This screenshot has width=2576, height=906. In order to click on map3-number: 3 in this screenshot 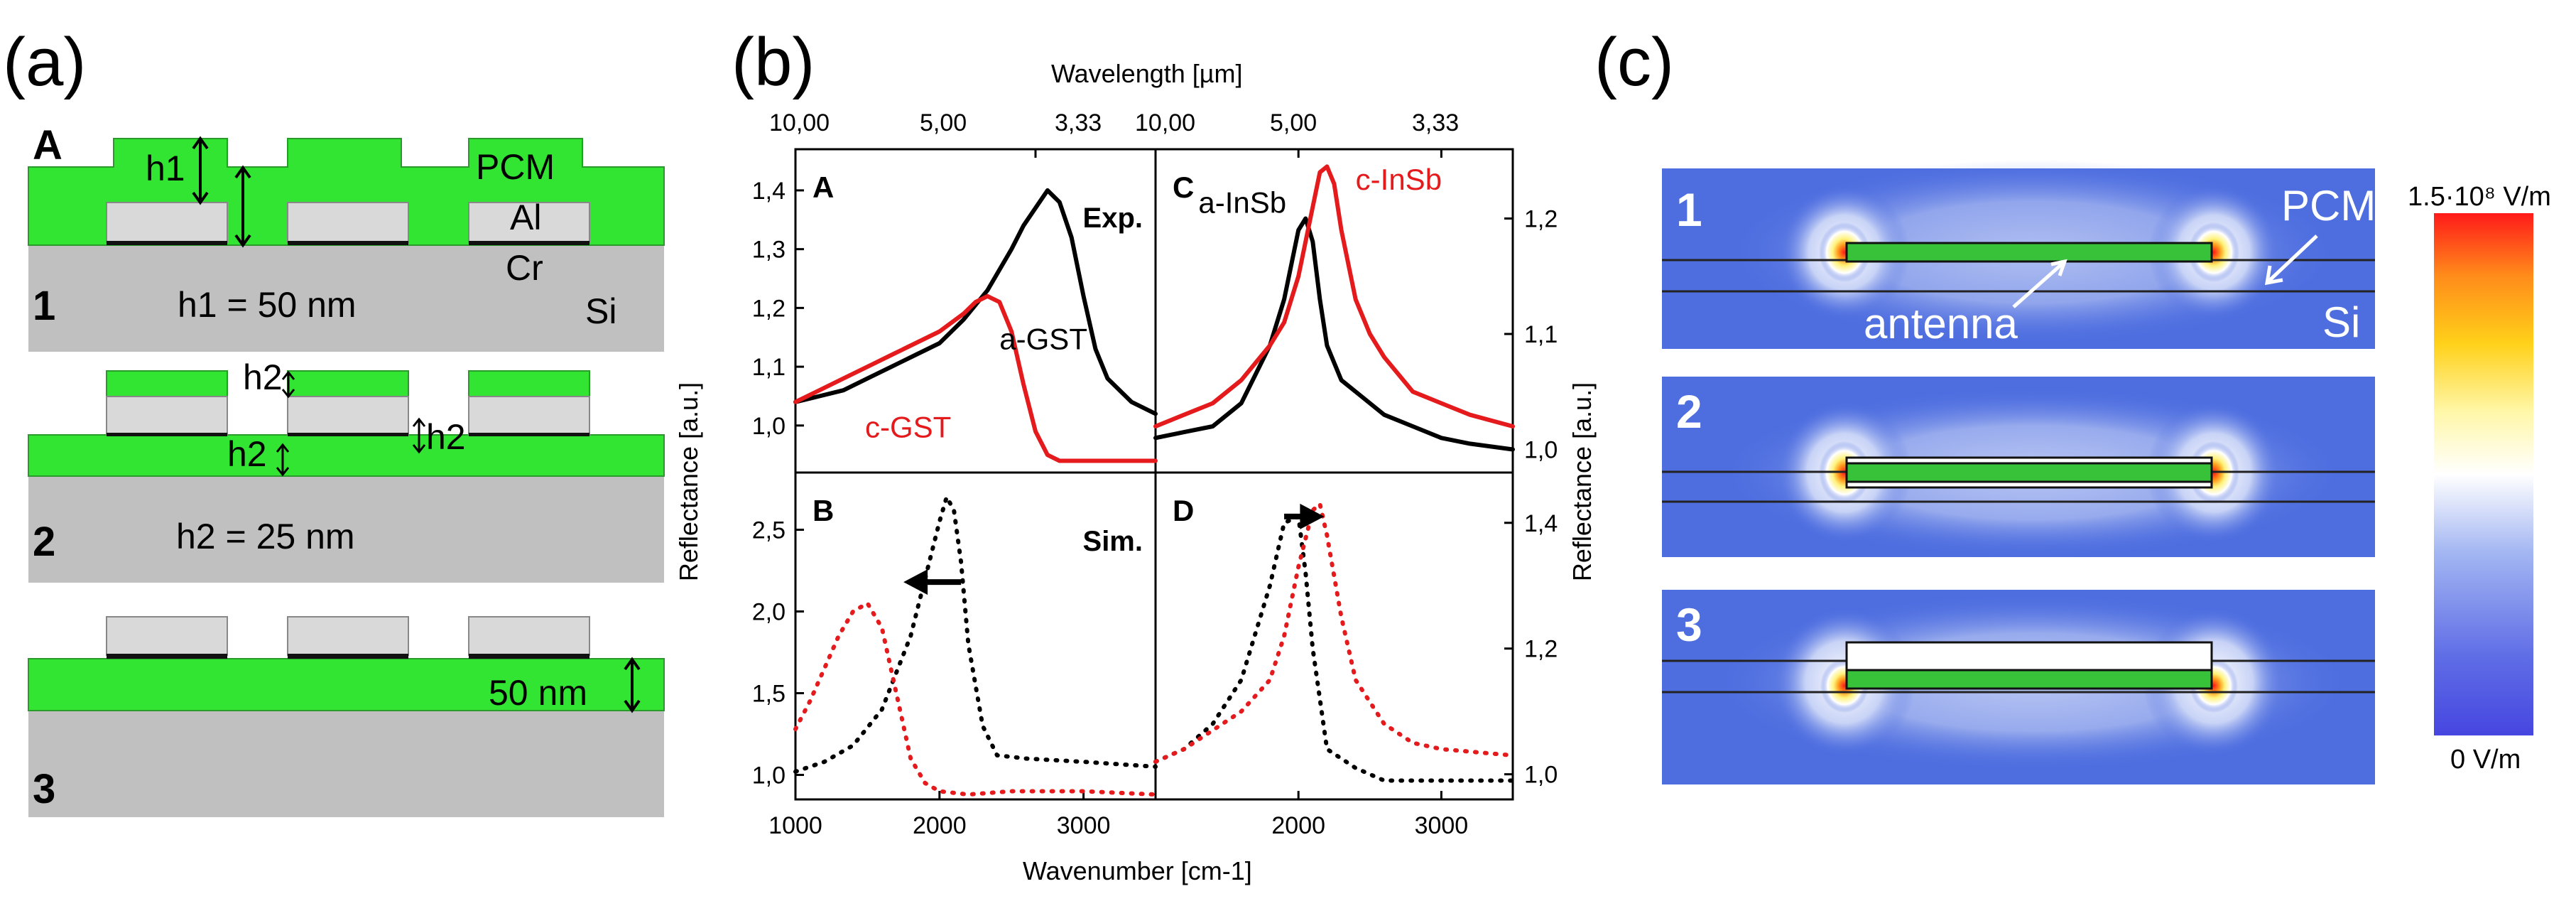, I will do `click(1689, 624)`.